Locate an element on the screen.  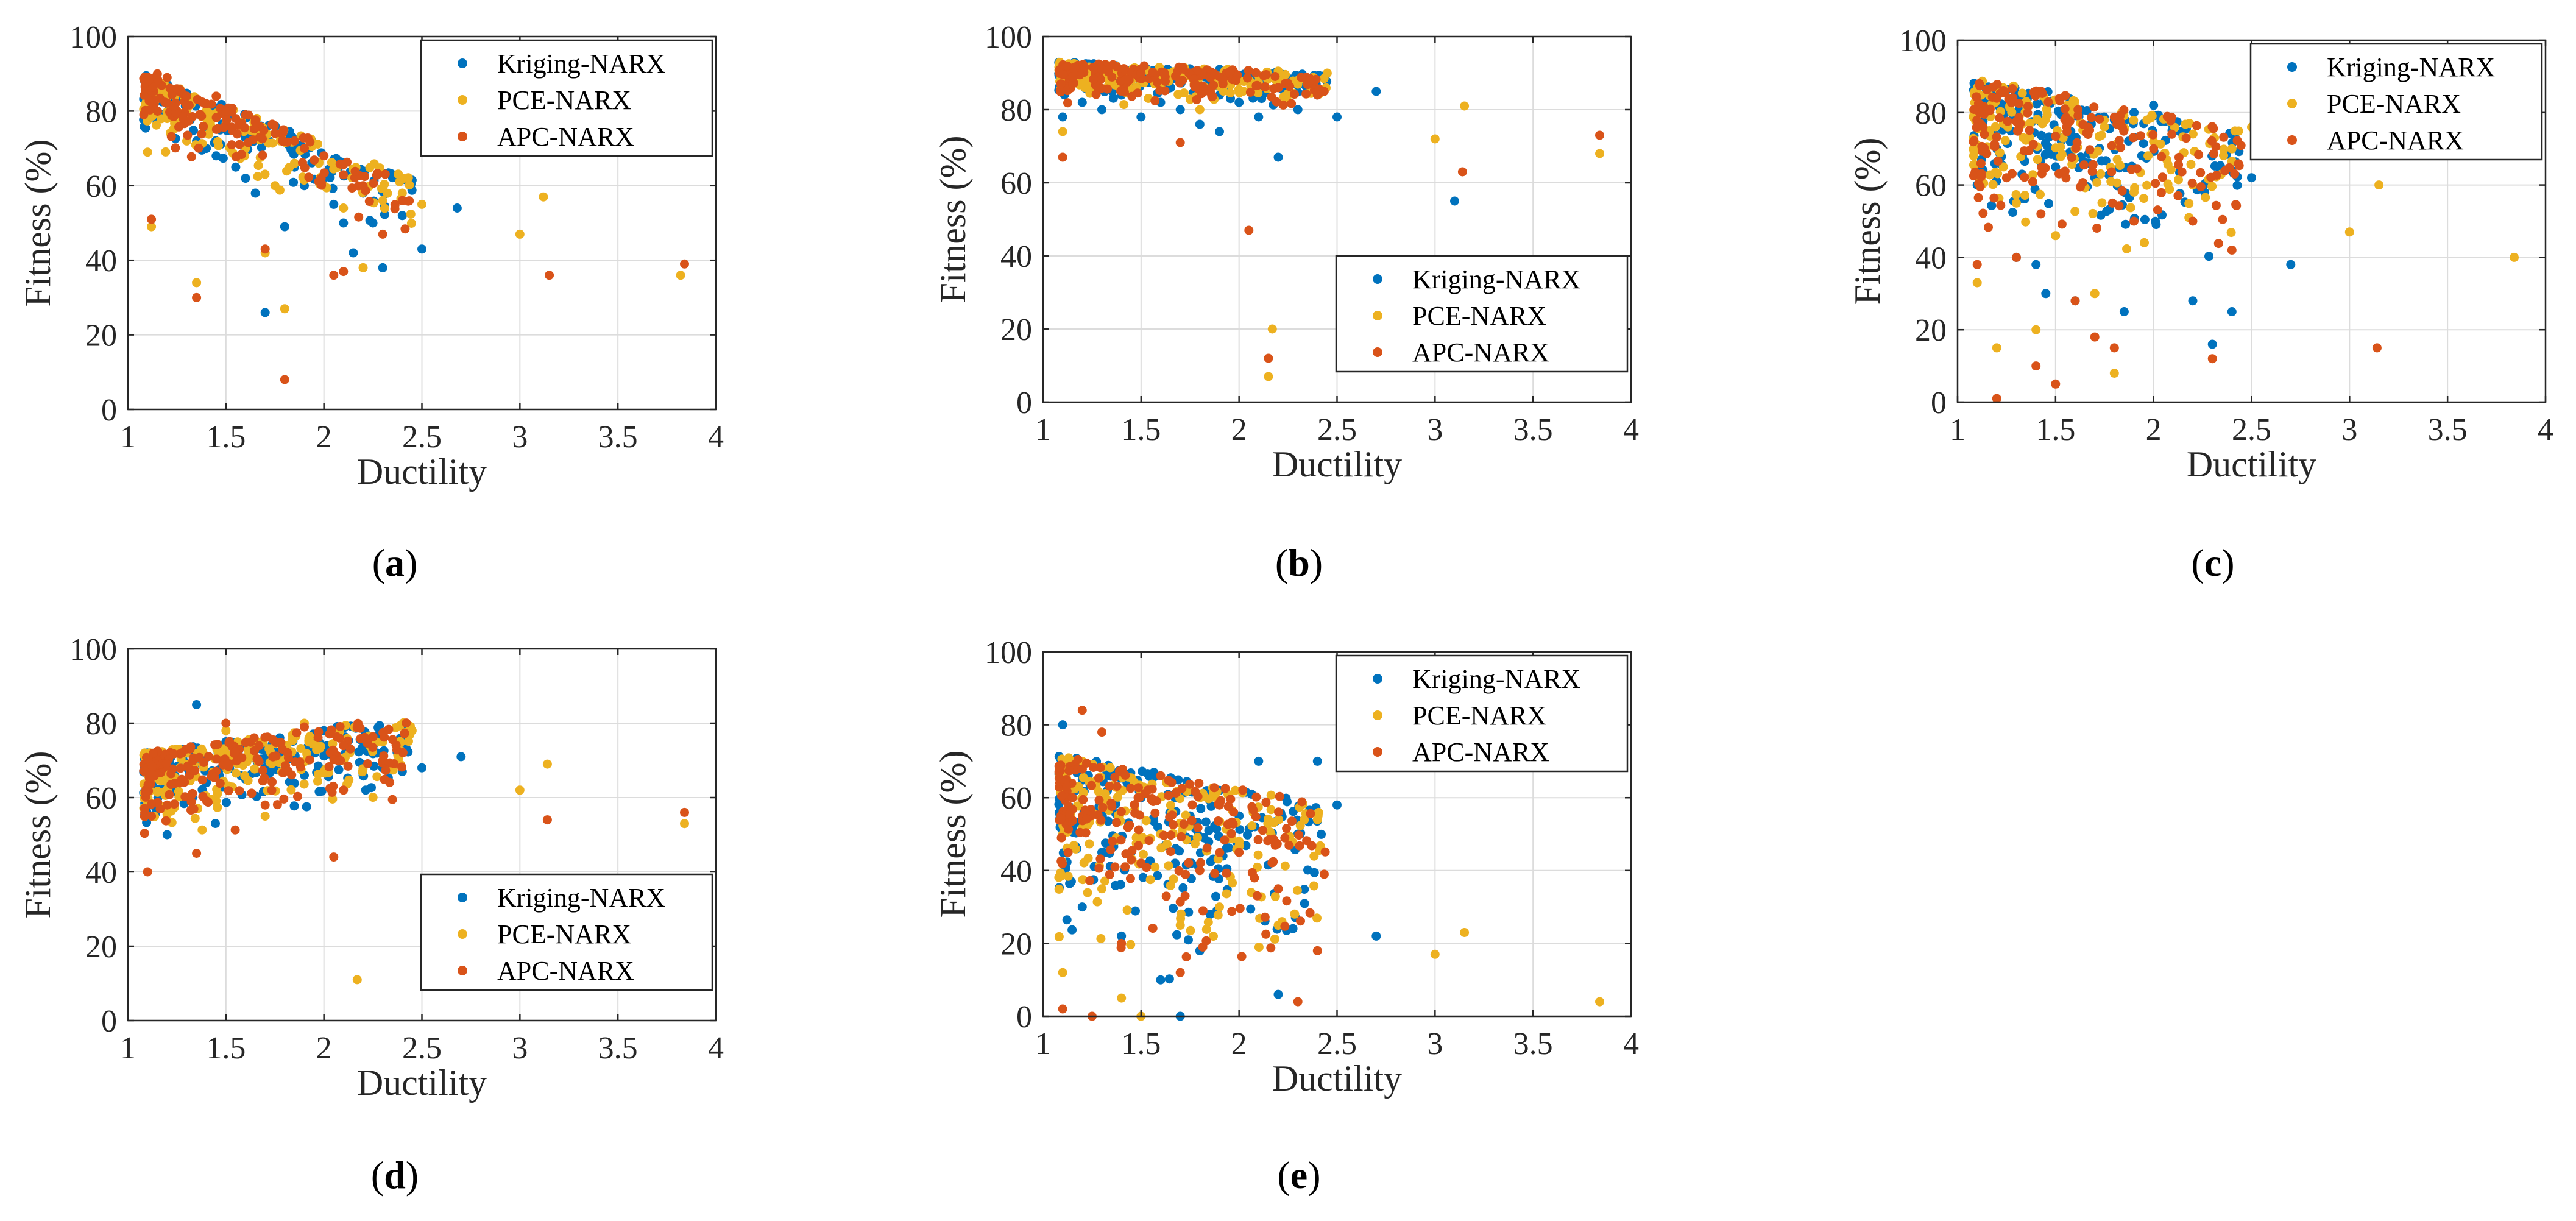
legend-entry-kriging-narx: Kriging-NARX is located at coordinates (1496, 279).